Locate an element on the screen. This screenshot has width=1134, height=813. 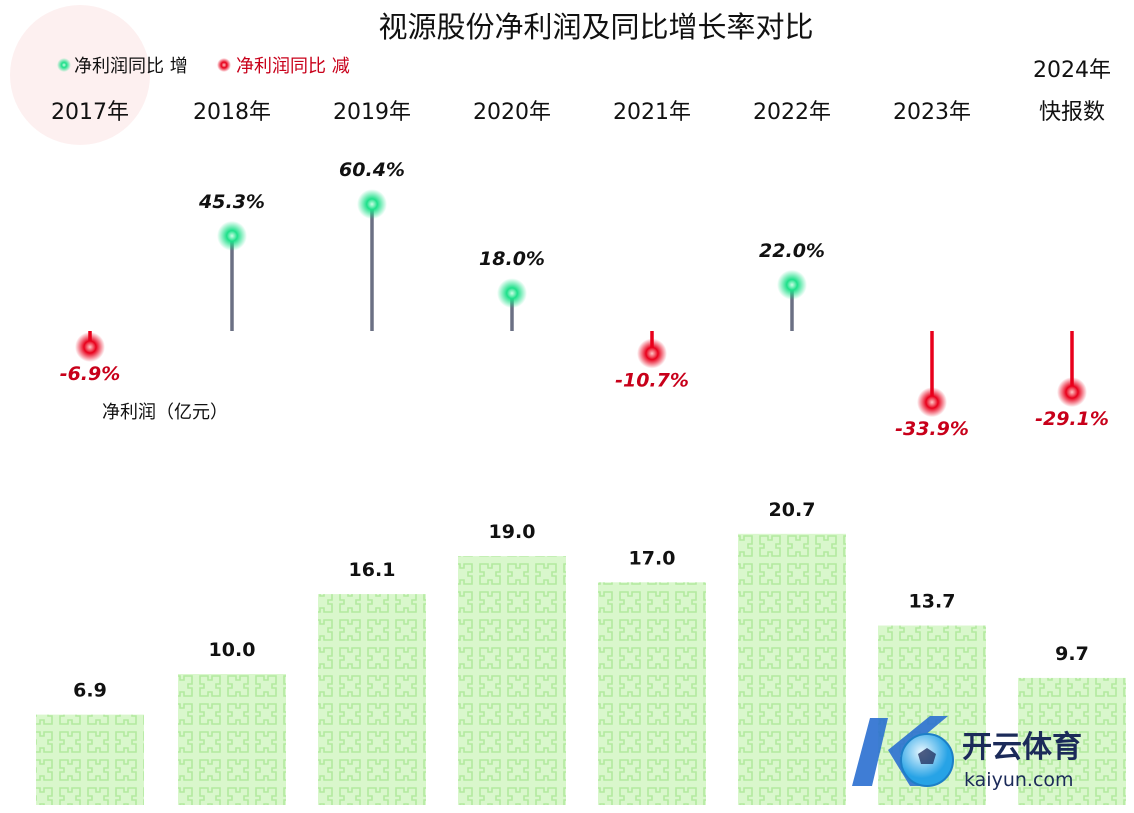
profit-value-label-1: 10.0 is located at coordinates (232, 650).